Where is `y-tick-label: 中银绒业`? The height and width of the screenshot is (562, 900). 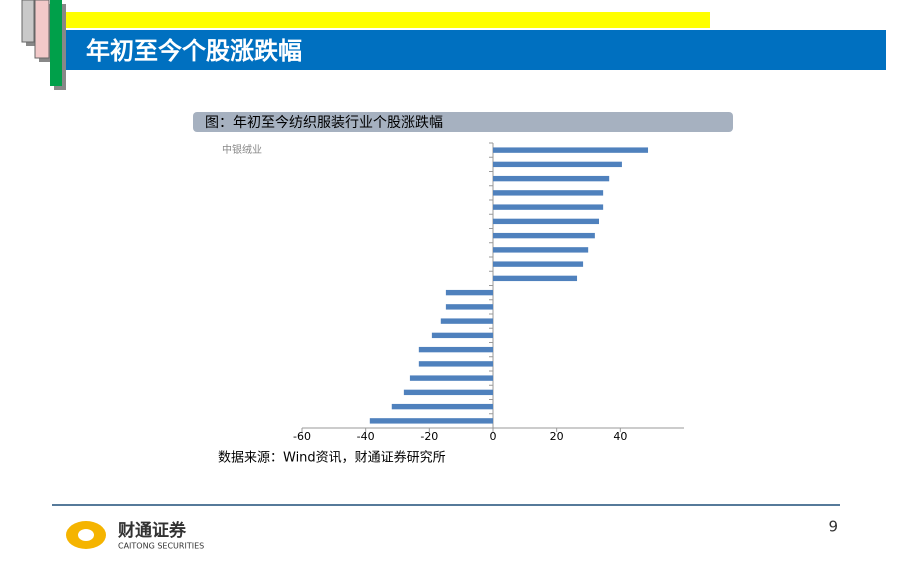
y-tick-label: 中银绒业 is located at coordinates (242, 149).